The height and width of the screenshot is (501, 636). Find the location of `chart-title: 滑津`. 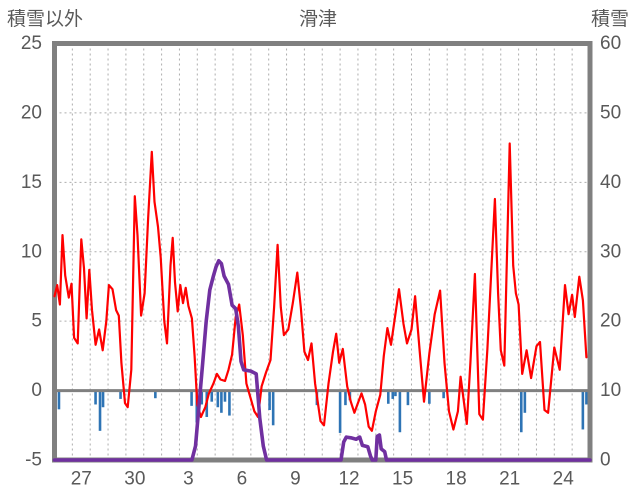

chart-title: 滑津 is located at coordinates (318, 19).